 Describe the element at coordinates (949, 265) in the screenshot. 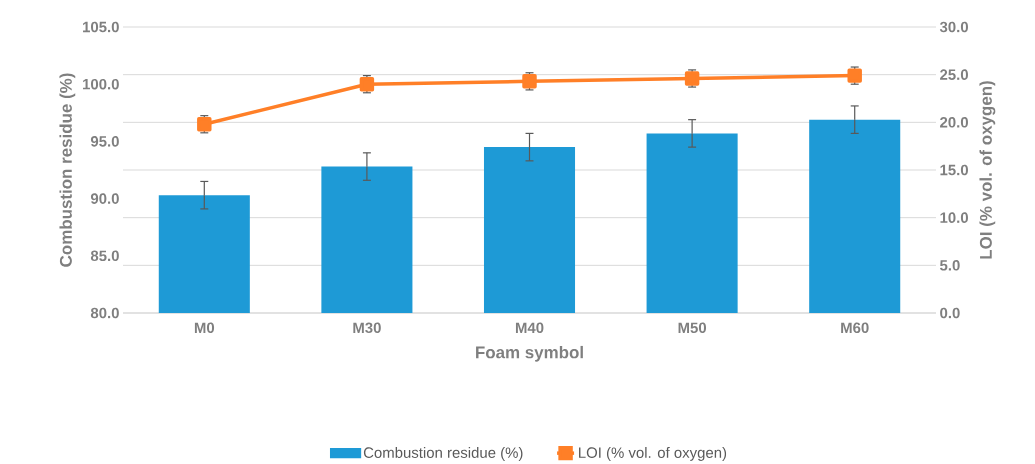

I see `y2-tick-label: 5.0` at that location.